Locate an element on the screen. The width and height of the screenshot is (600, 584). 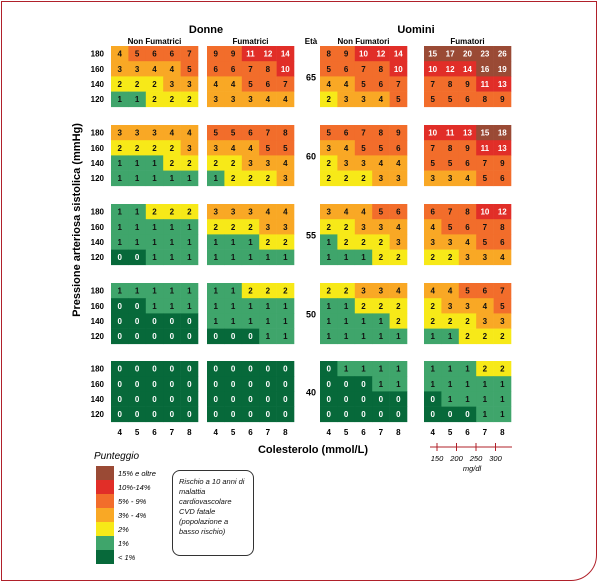
cholesterol-tick: 8 is located at coordinates (189, 432).